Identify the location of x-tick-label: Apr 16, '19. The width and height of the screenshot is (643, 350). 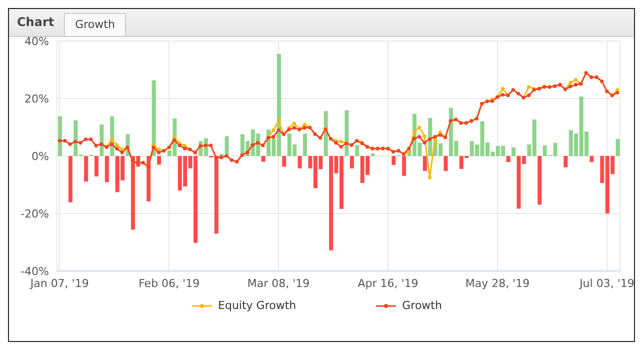
(388, 283).